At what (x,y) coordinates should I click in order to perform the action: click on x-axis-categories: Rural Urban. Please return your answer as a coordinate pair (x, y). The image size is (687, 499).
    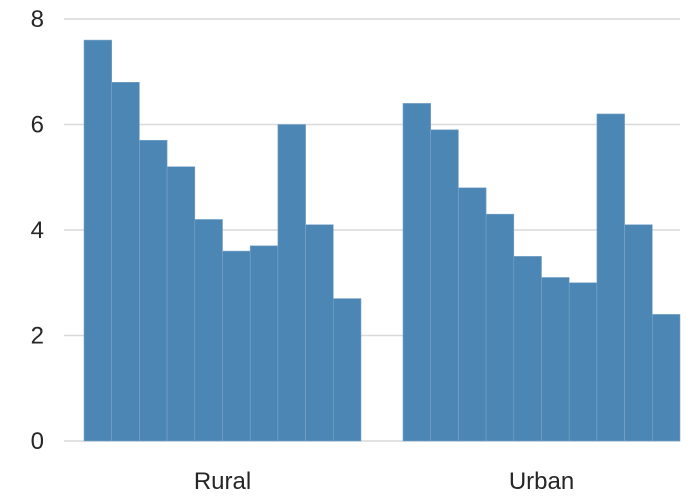
    Looking at the image, I should click on (384, 481).